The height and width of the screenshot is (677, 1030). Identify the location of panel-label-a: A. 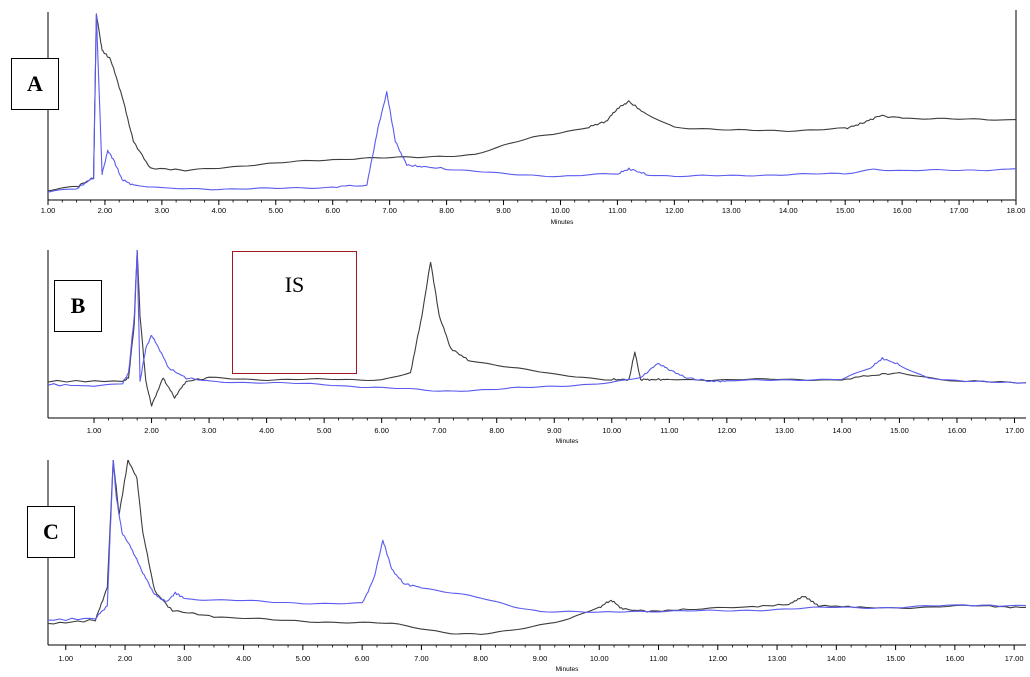
(35, 84).